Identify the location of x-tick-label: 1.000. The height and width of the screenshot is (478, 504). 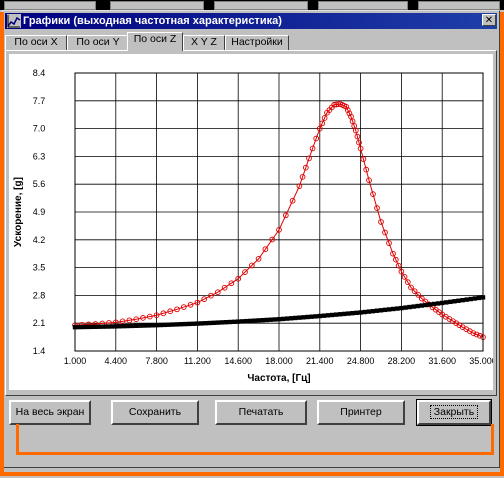
(75, 361).